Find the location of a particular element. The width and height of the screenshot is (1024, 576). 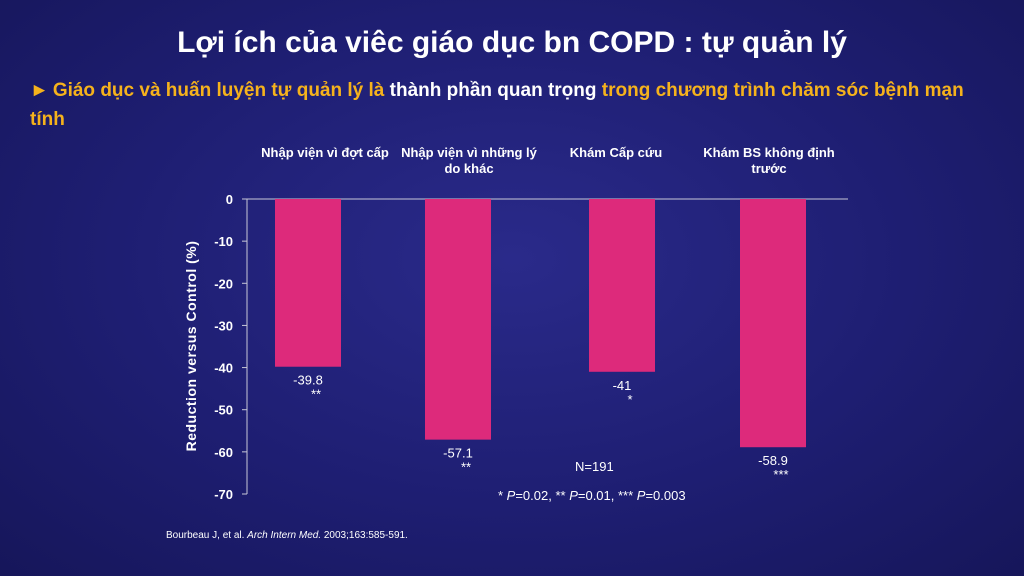

data-label: -58.9 is located at coordinates (773, 460).